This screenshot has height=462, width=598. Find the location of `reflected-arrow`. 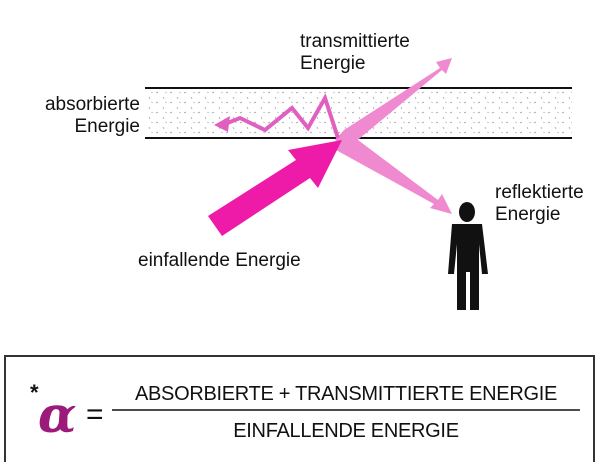

reflected-arrow is located at coordinates (394, 174).